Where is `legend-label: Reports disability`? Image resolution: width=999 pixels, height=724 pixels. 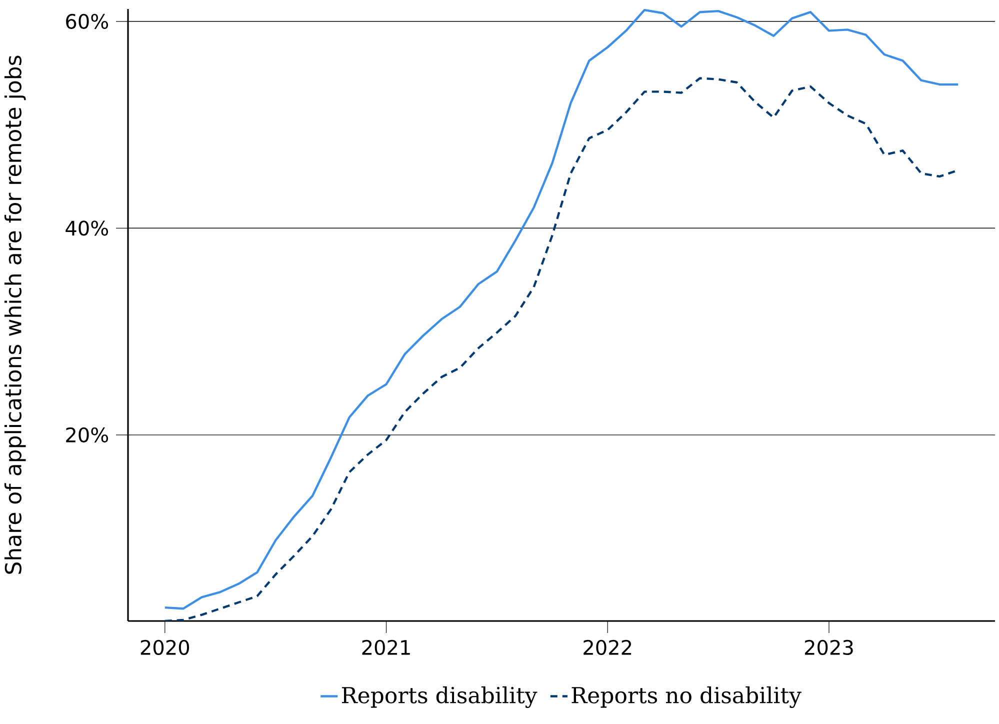 legend-label: Reports disability is located at coordinates (440, 697).